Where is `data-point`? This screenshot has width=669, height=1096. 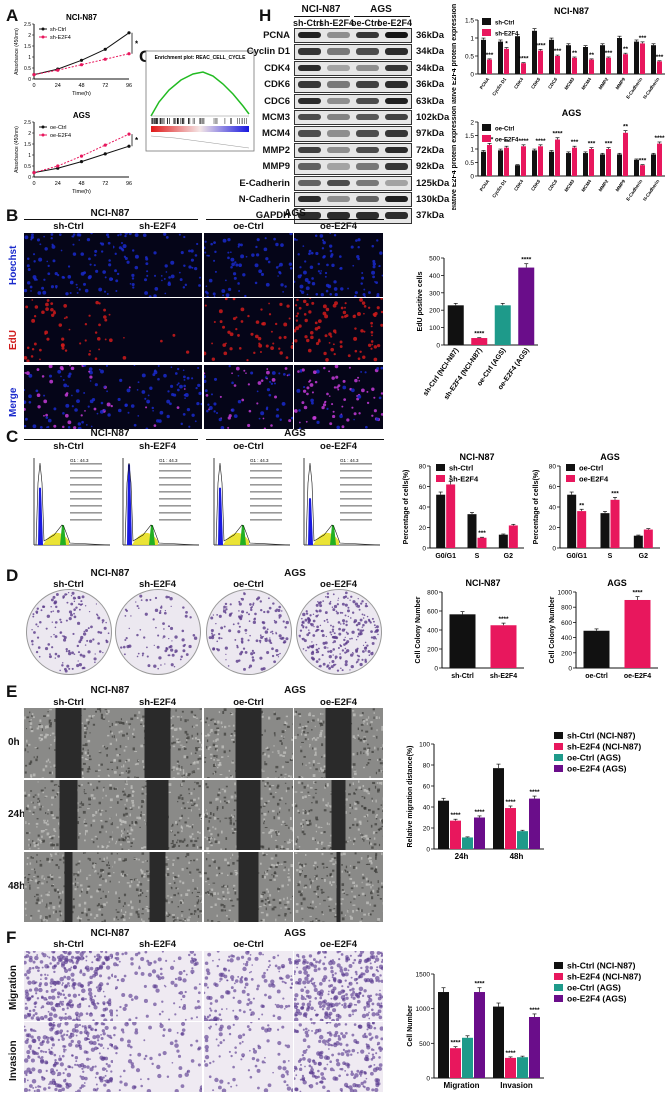 data-point is located at coordinates (81, 156).